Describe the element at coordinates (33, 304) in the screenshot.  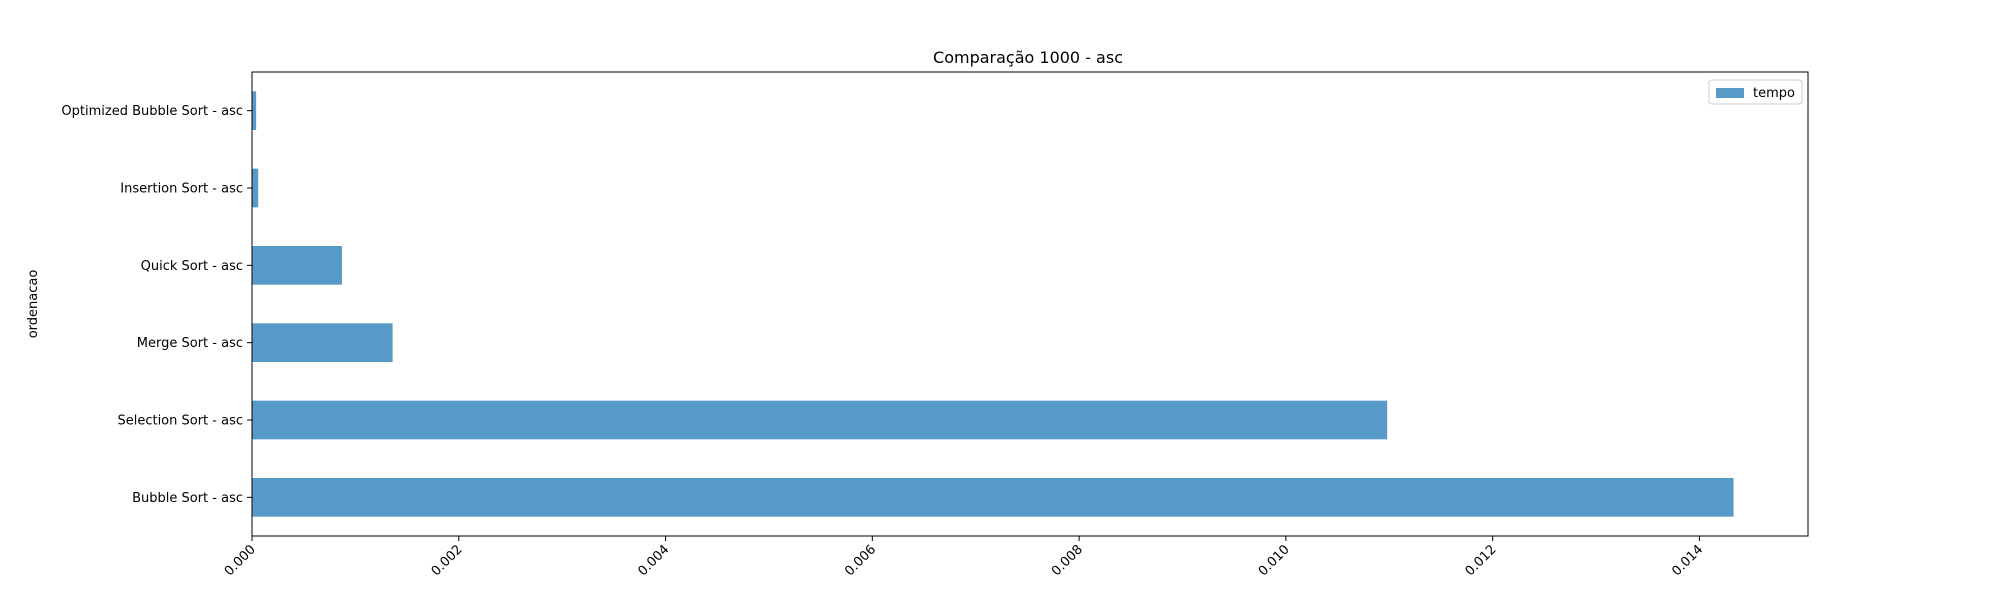
I see `y-axis-label: ordenacao` at that location.